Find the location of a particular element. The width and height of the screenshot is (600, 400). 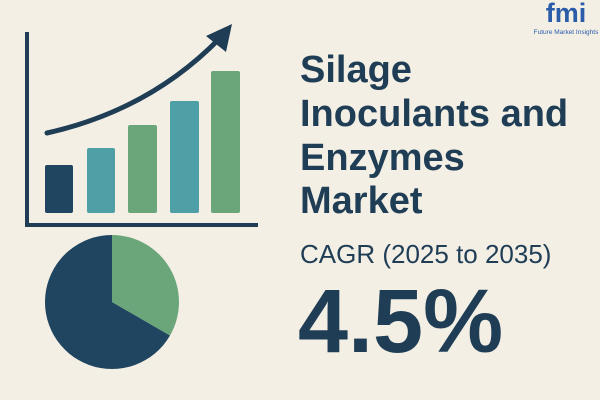

logo-name: Future Market Insights is located at coordinates (566, 32).